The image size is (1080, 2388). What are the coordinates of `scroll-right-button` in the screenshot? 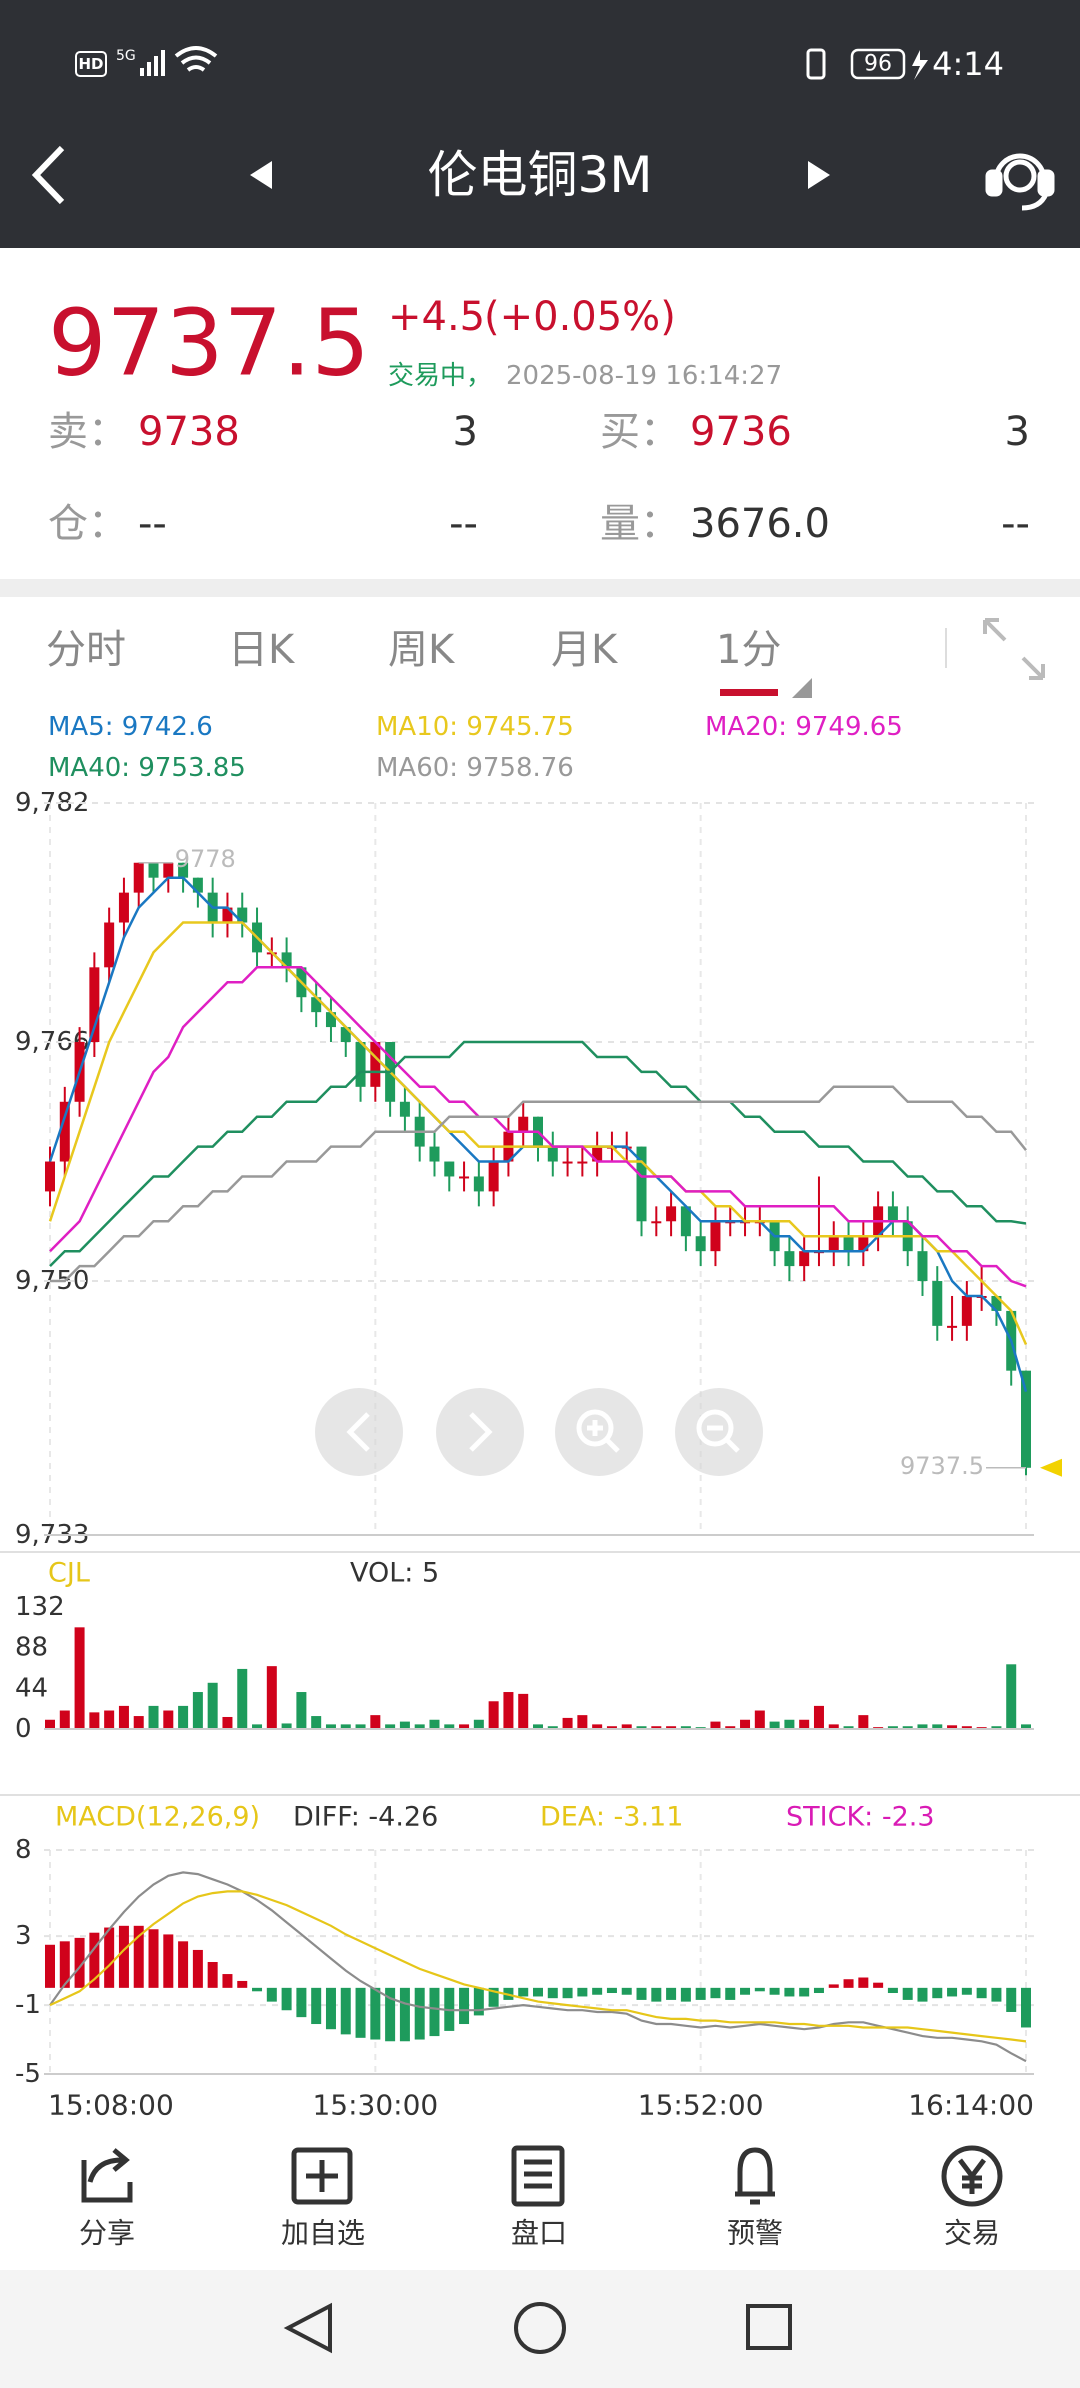 It's located at (480, 1432).